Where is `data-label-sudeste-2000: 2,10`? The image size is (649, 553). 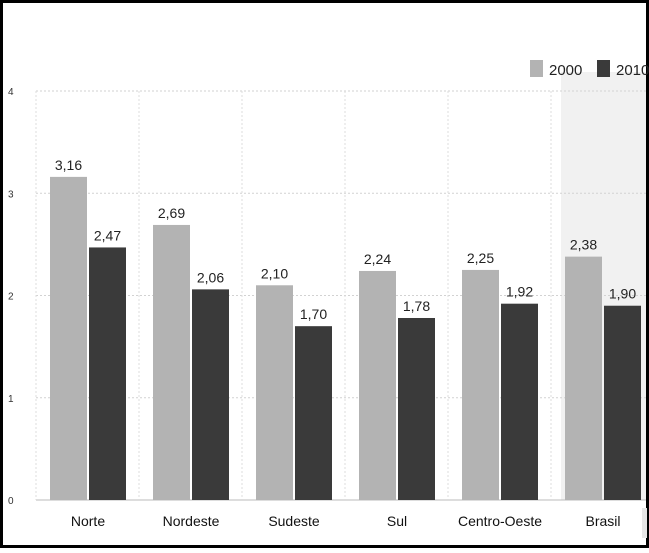
data-label-sudeste-2000: 2,10 is located at coordinates (274, 273).